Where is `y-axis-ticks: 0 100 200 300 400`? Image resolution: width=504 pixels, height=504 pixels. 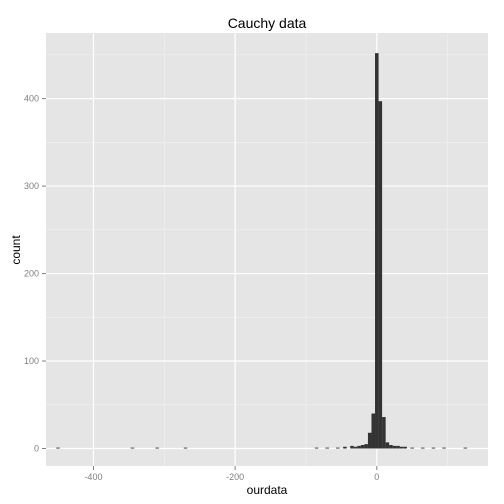
y-axis-ticks: 0 100 200 300 400 is located at coordinates (35, 274).